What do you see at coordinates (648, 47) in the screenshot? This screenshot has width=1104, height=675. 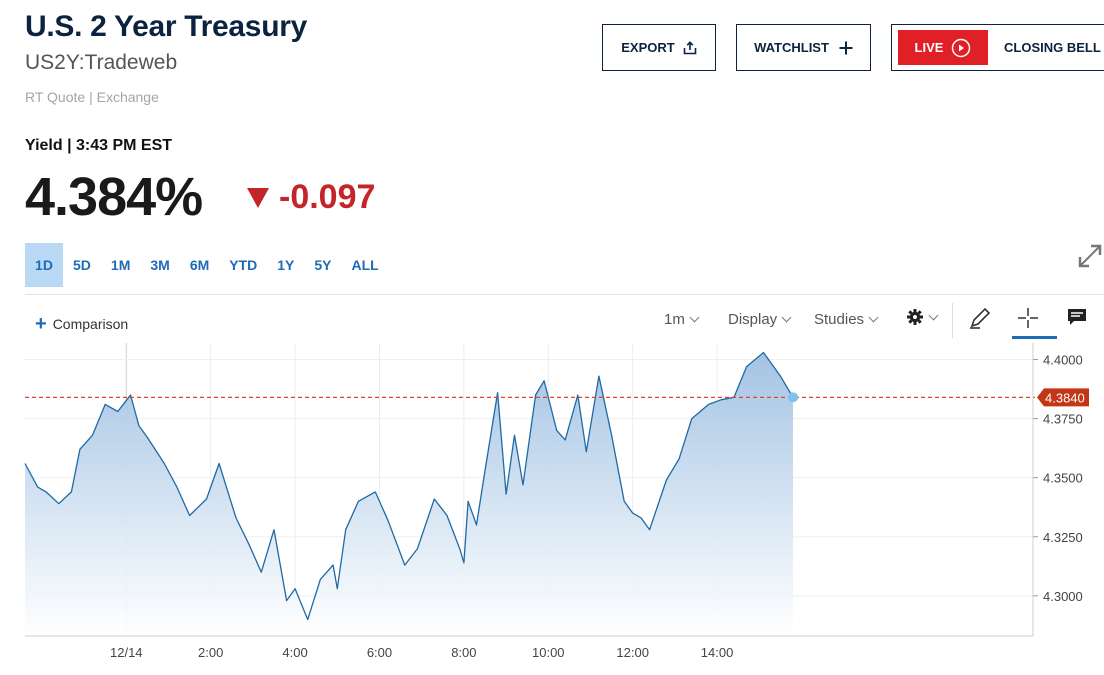 I see `export-label: EXPORT` at bounding box center [648, 47].